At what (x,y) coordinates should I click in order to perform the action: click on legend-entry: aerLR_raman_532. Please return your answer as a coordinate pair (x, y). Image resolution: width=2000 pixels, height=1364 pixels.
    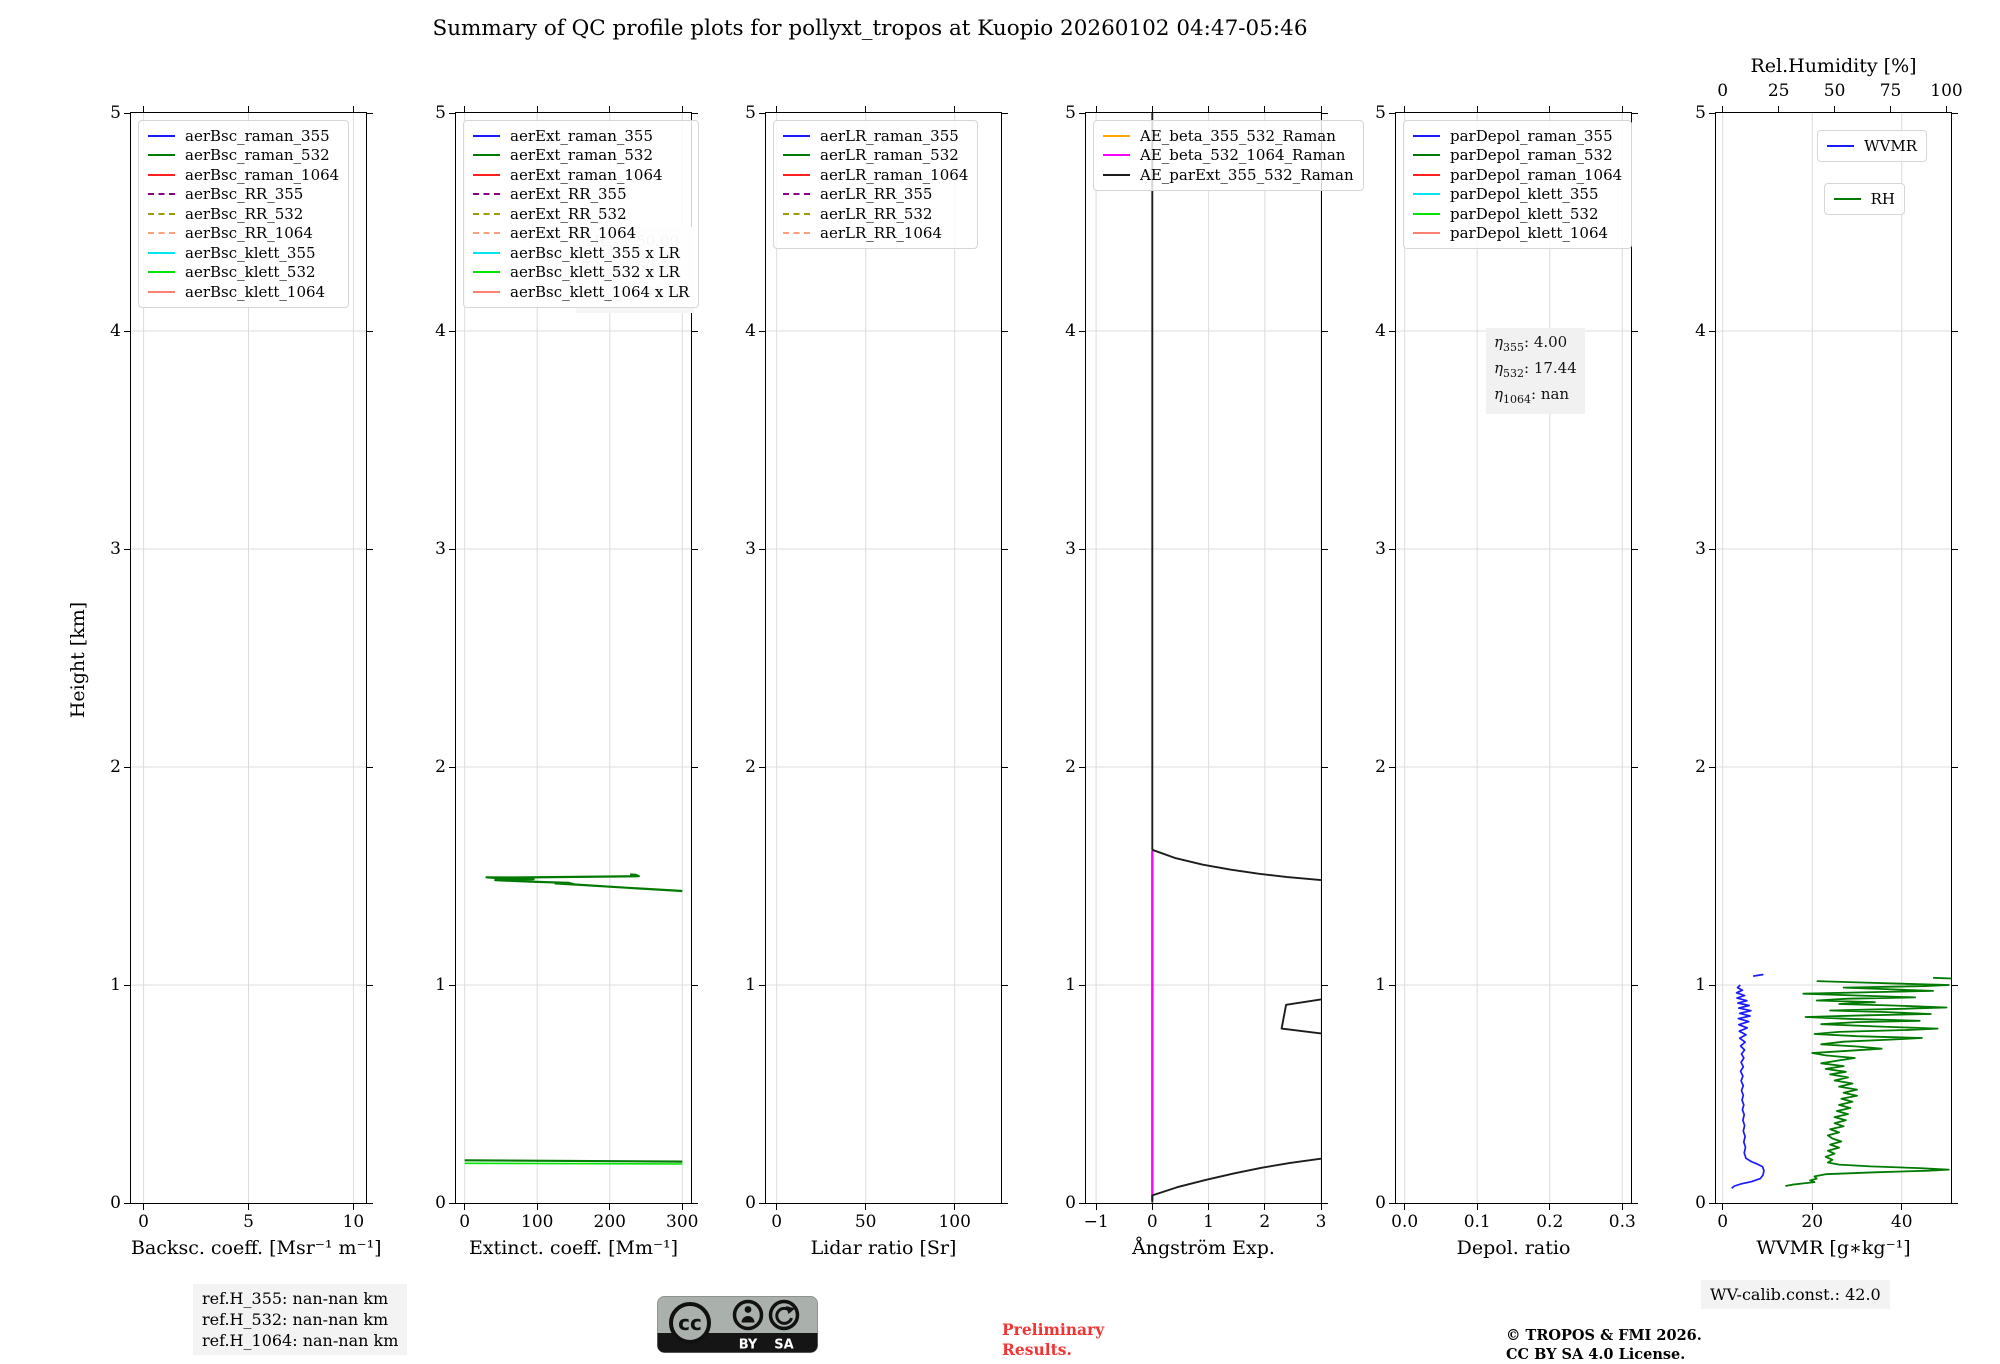
    Looking at the image, I should click on (875, 156).